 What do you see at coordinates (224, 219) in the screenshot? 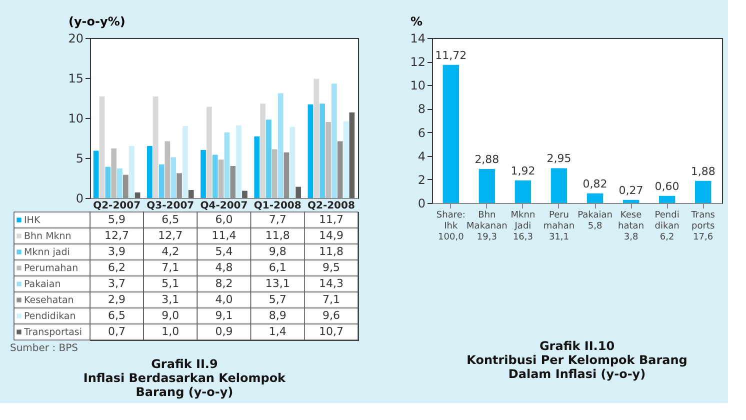
I see `data-label: 6,0` at bounding box center [224, 219].